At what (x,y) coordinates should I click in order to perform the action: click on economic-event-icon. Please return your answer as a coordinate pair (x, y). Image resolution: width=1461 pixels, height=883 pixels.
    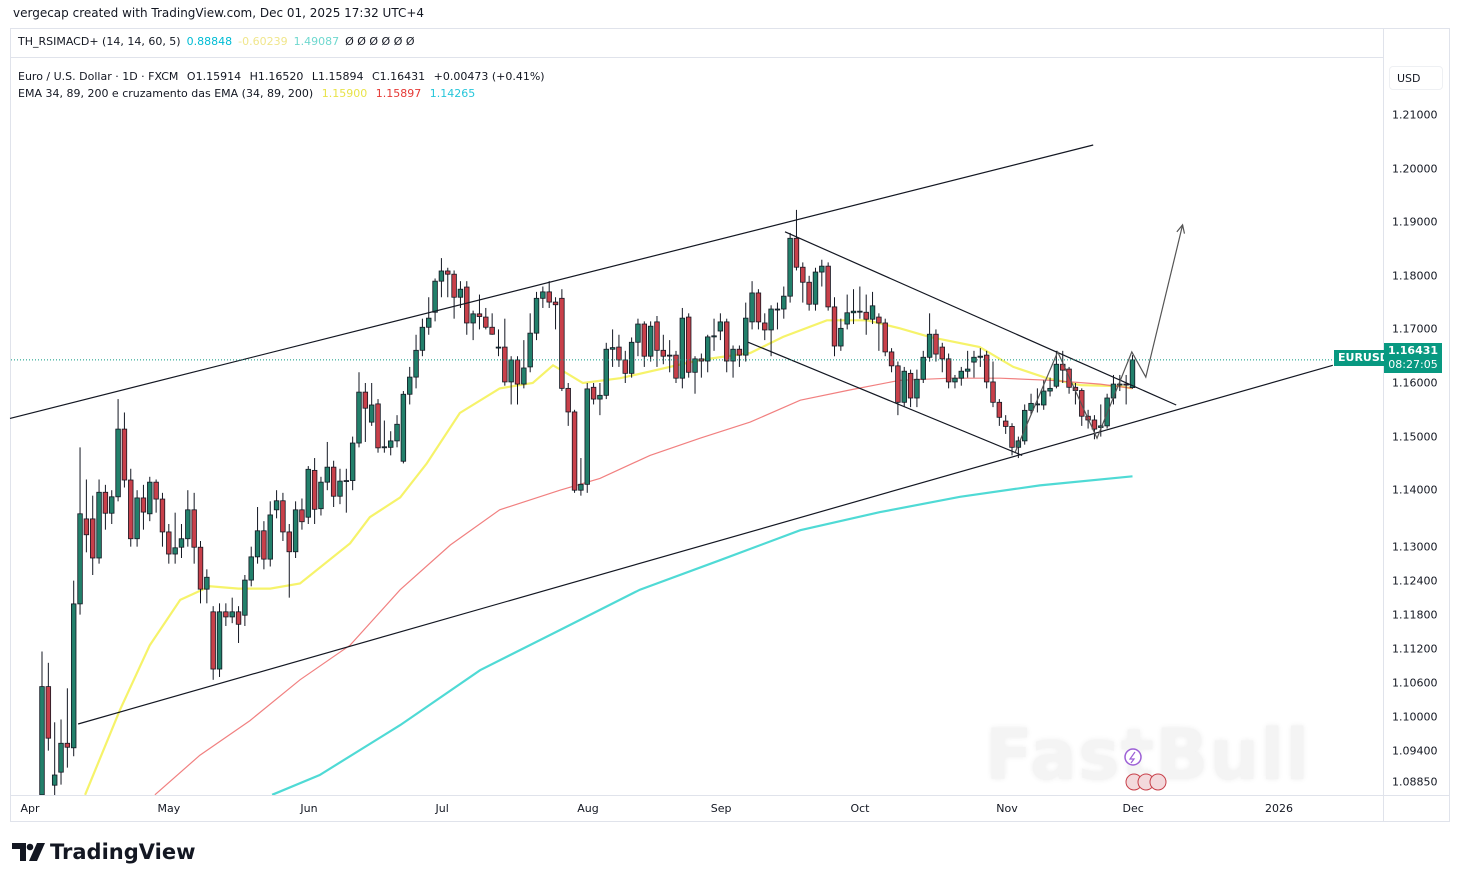
    Looking at the image, I should click on (1133, 757).